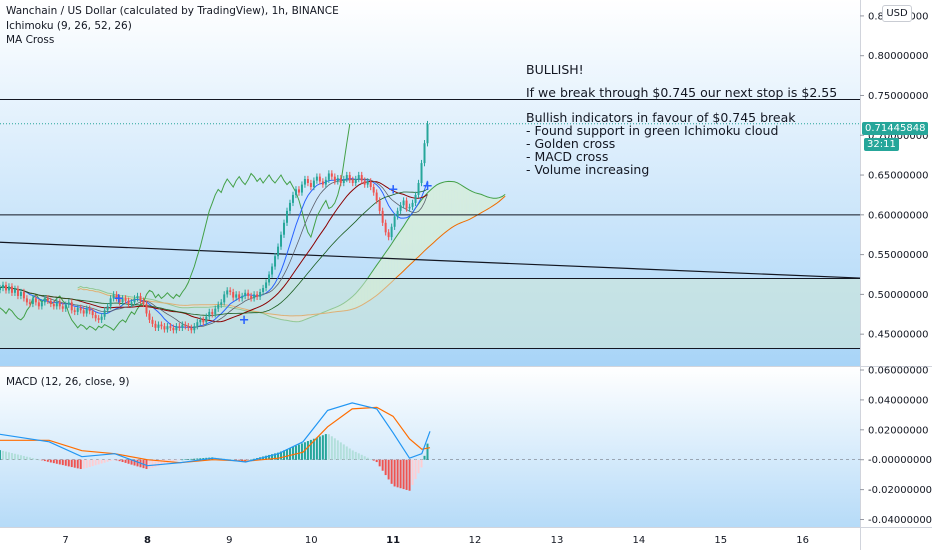 This screenshot has height=550, width=932. Describe the element at coordinates (393, 189) in the screenshot. I see `ma-cross-marker: +` at that location.